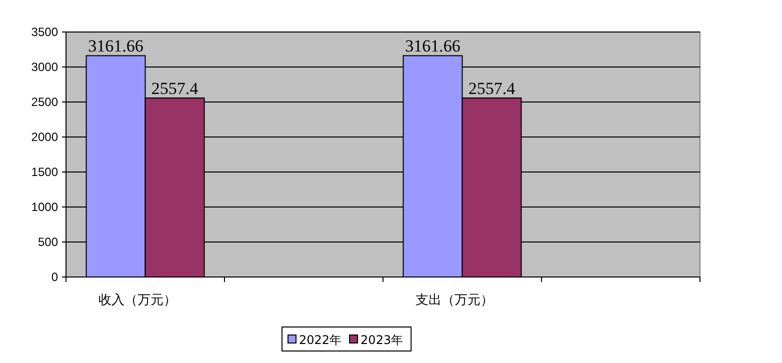 The height and width of the screenshot is (363, 782). What do you see at coordinates (382, 340) in the screenshot?
I see `legend-label: 2023年` at bounding box center [382, 340].